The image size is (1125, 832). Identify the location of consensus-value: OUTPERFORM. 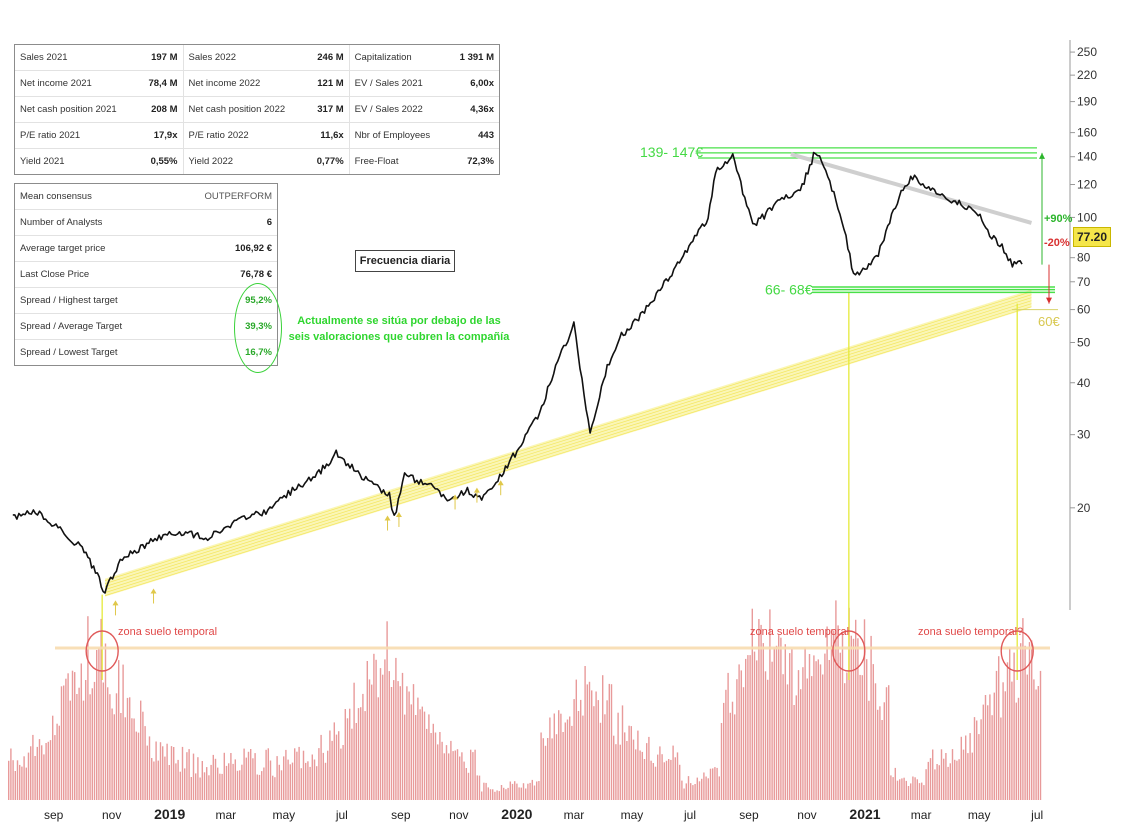
(223, 197).